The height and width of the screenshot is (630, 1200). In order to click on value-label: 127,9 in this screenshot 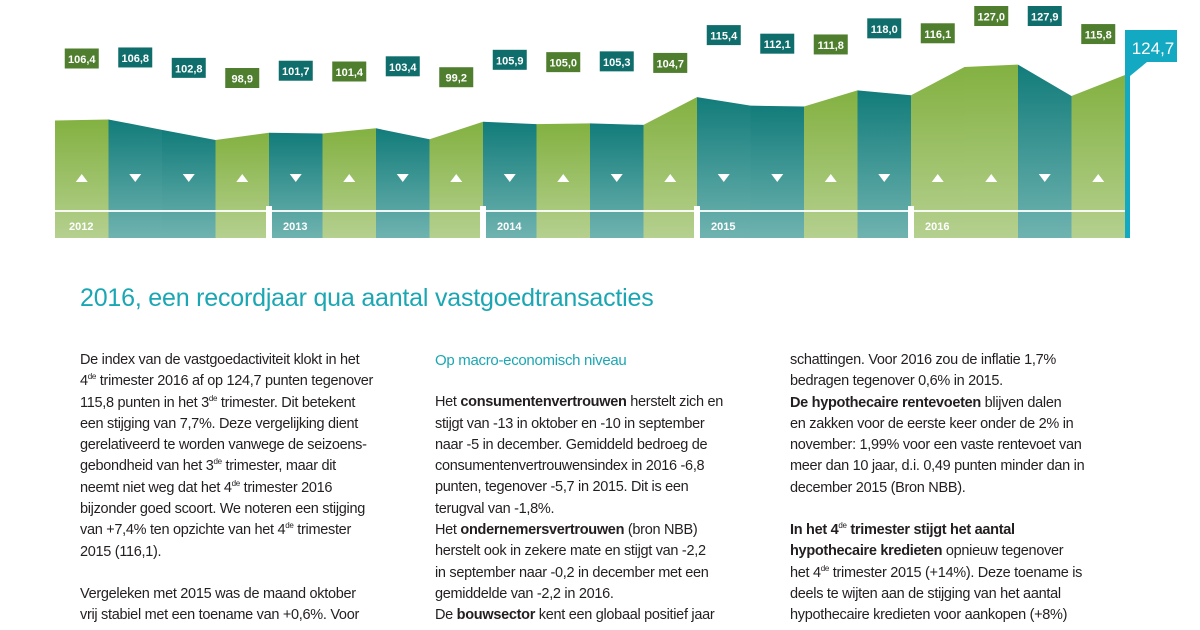, I will do `click(1044, 16)`.